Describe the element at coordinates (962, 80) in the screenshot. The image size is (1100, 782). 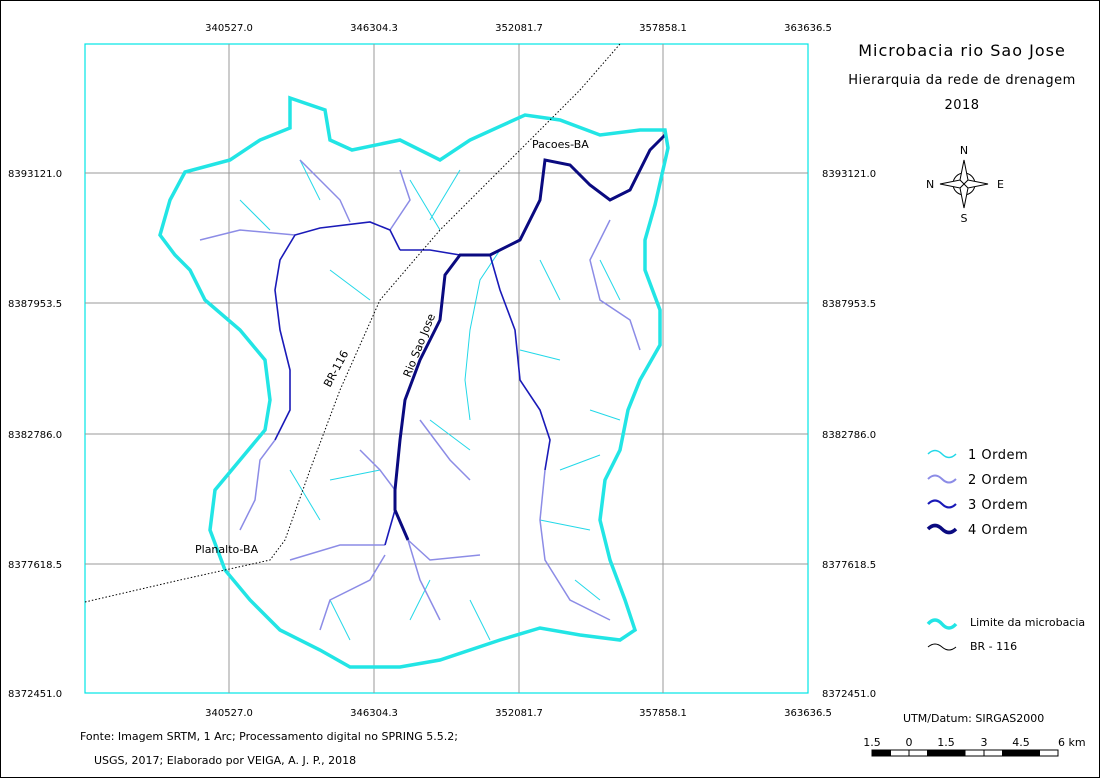
I see `map-subtitle: Hierarquia da rede de drenagem` at that location.